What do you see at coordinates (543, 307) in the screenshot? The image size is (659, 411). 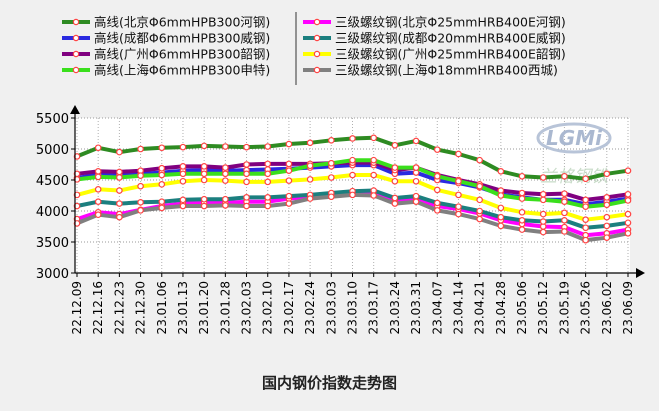 I see `x-tick-label: 23.05.12` at bounding box center [543, 307].